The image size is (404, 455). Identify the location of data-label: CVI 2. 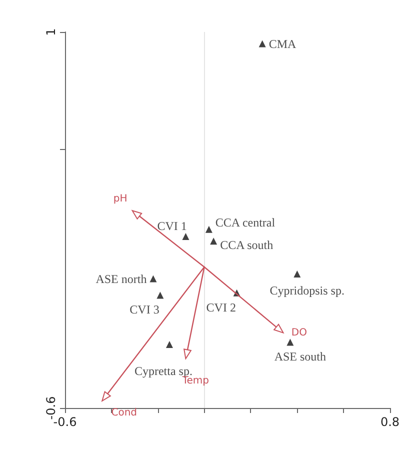
(221, 307).